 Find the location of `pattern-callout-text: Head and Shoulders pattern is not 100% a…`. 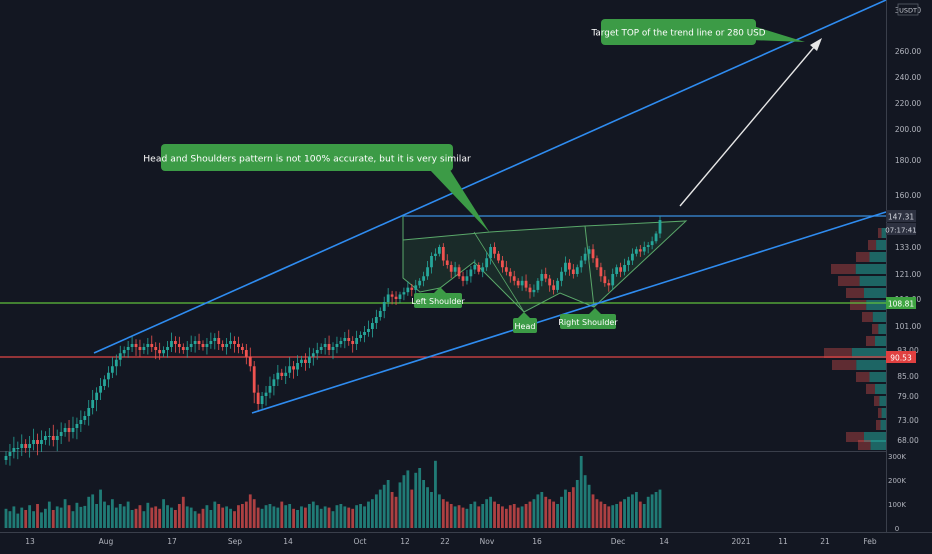

pattern-callout-text: Head and Shoulders pattern is not 100% a… is located at coordinates (307, 159).